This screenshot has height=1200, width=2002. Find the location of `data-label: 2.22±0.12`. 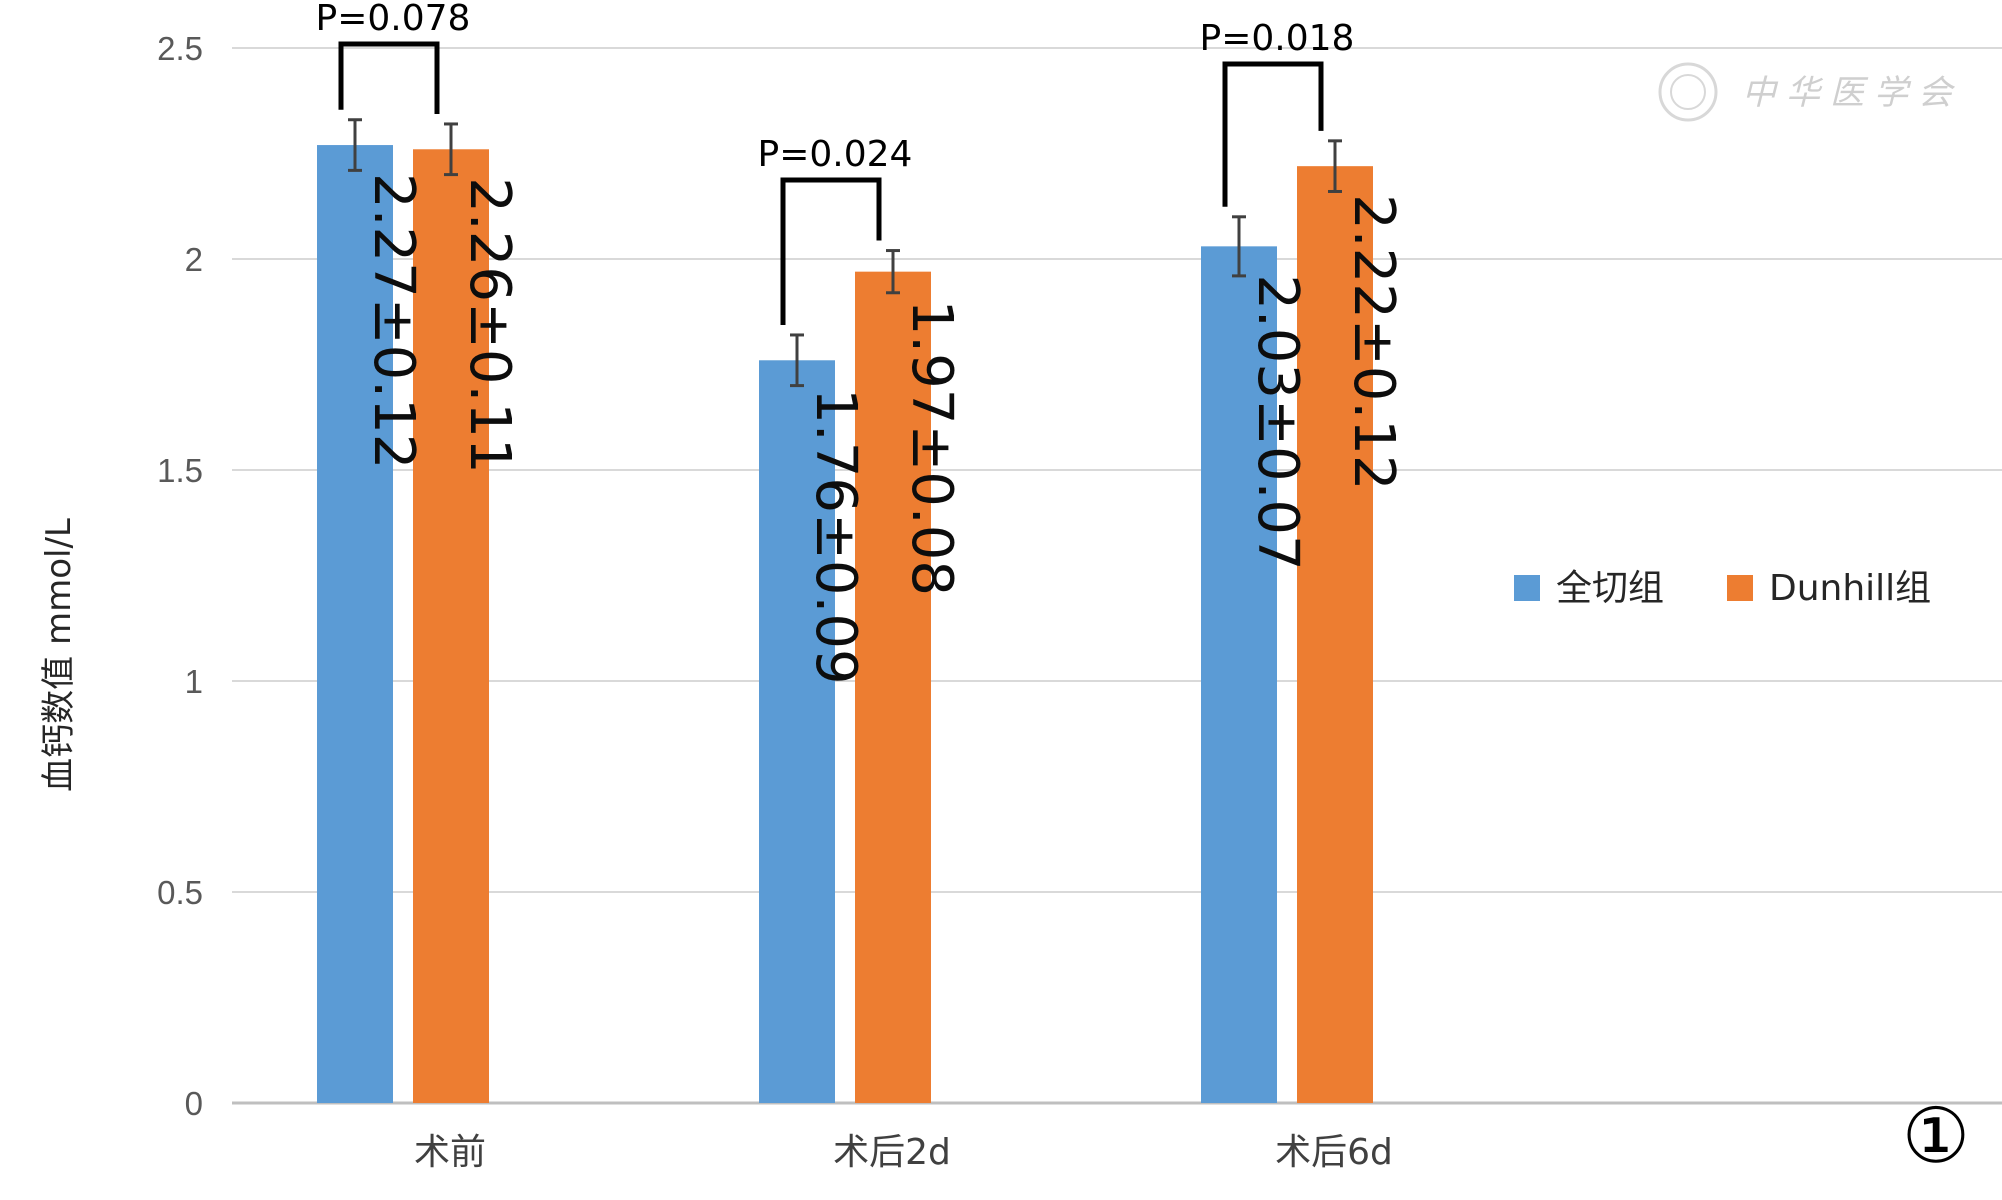

data-label: 2.22±0.12 is located at coordinates (1373, 342).